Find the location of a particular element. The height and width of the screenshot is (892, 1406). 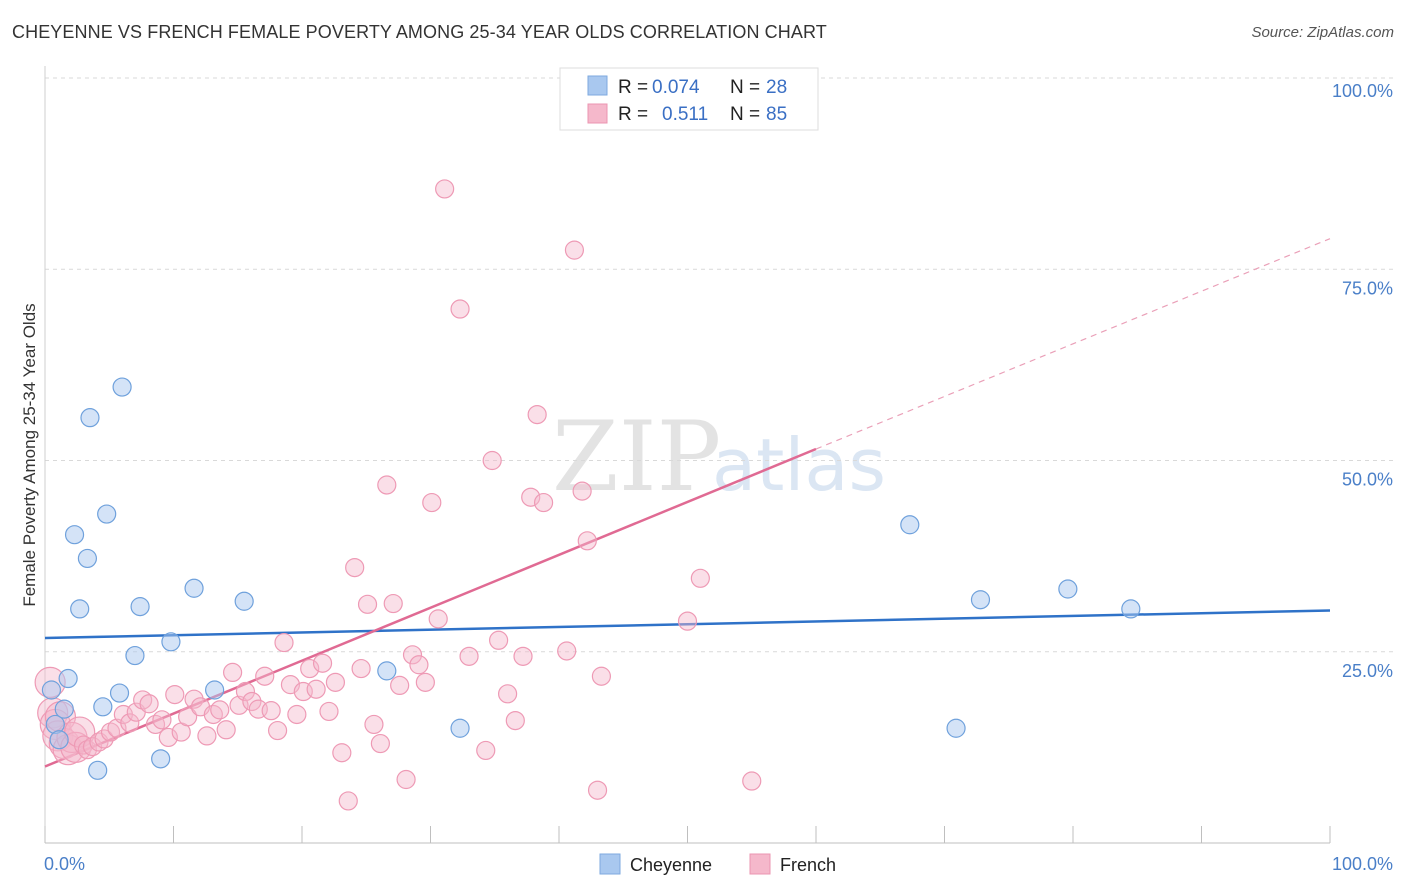

bottom-legend-swatch-french is located at coordinates (760, 864).